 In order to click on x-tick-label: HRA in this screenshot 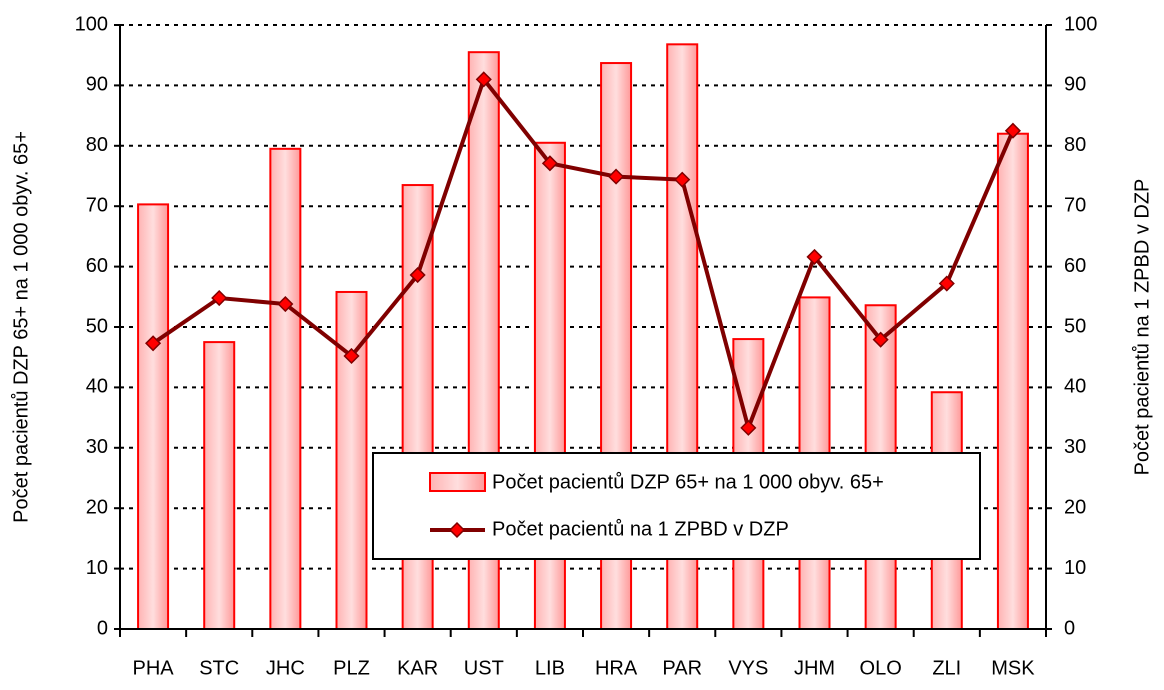, I will do `click(616, 668)`.